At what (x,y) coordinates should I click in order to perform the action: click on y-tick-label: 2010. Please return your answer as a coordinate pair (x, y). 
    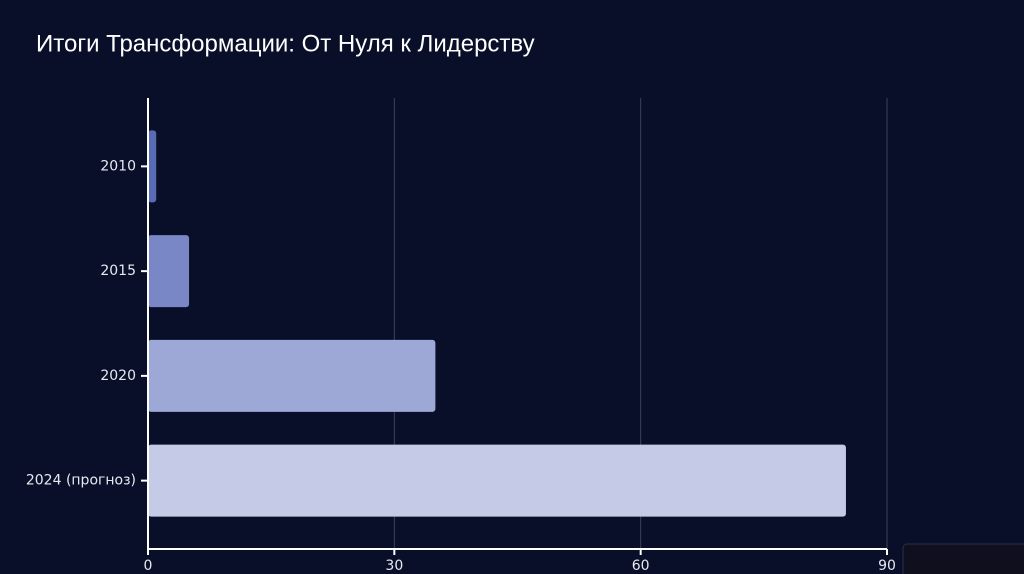
    Looking at the image, I should click on (118, 166).